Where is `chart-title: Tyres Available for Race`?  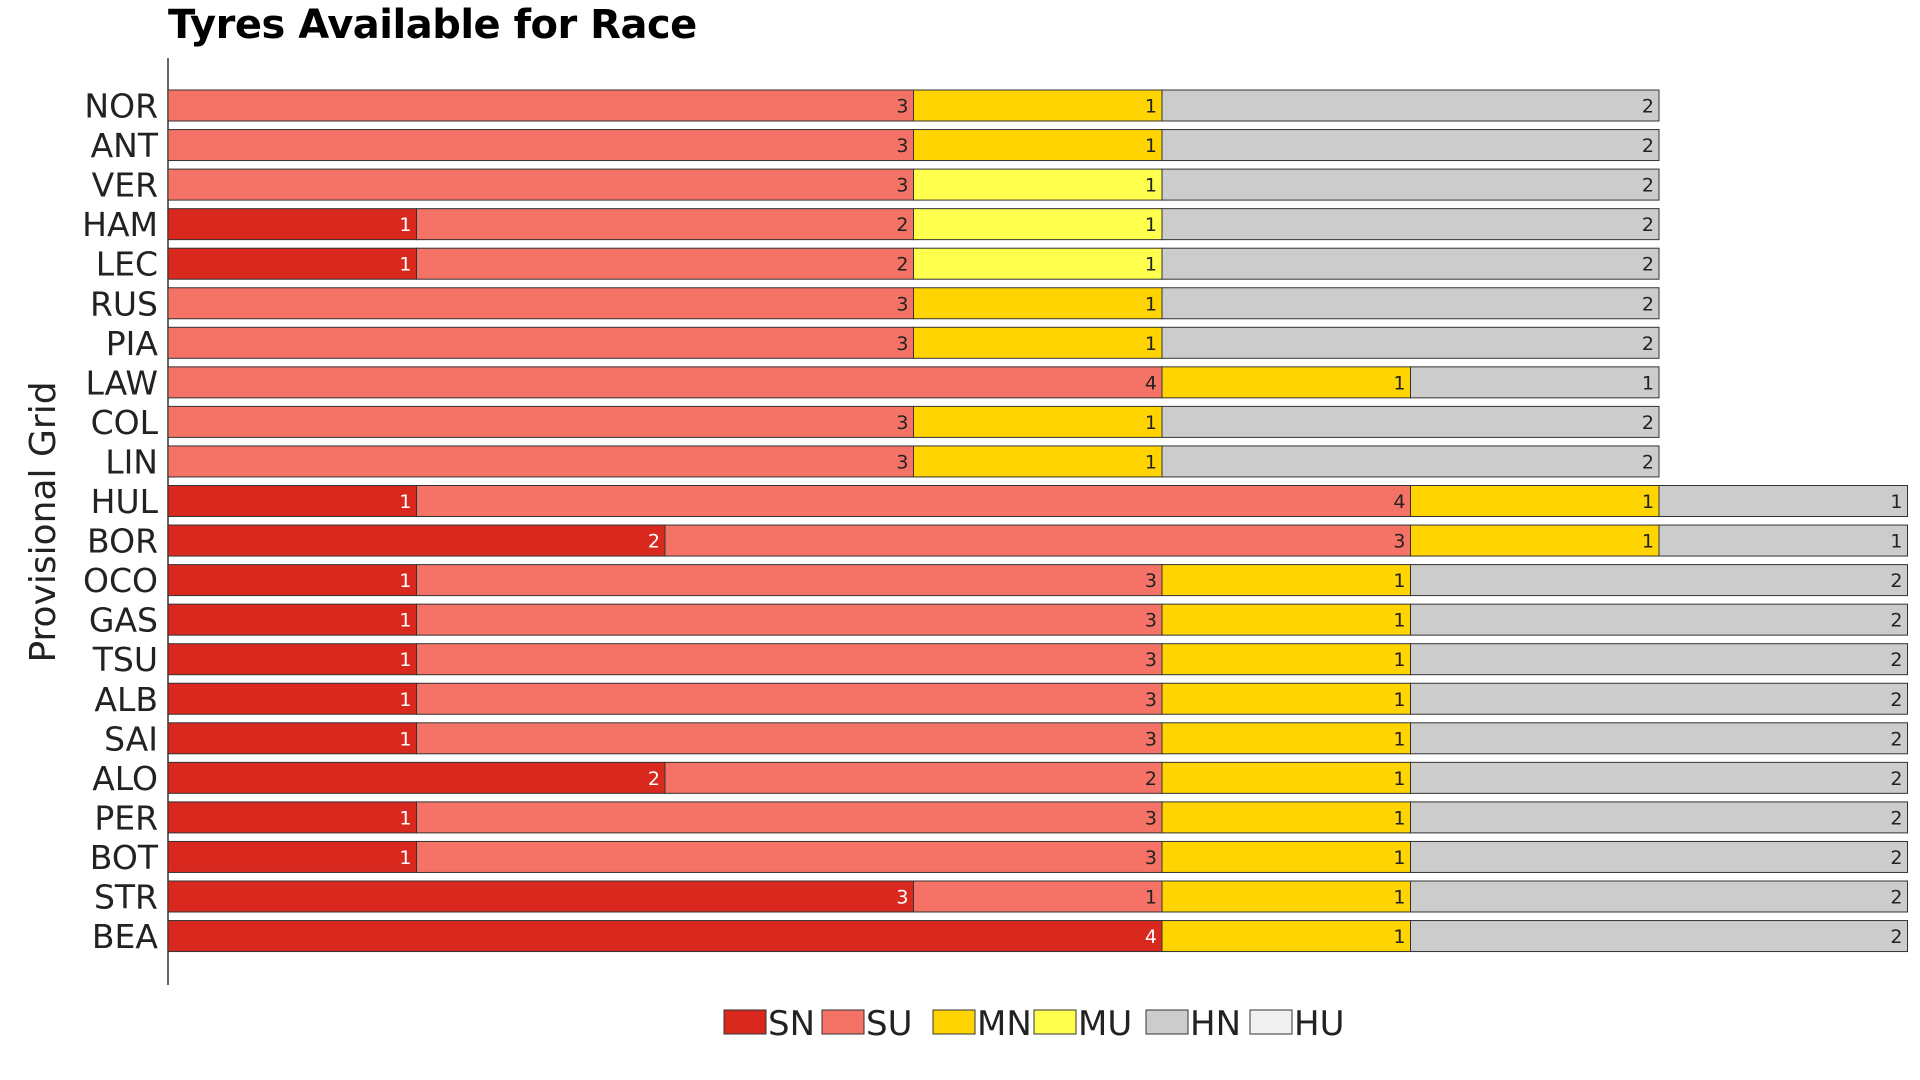 chart-title: Tyres Available for Race is located at coordinates (432, 25).